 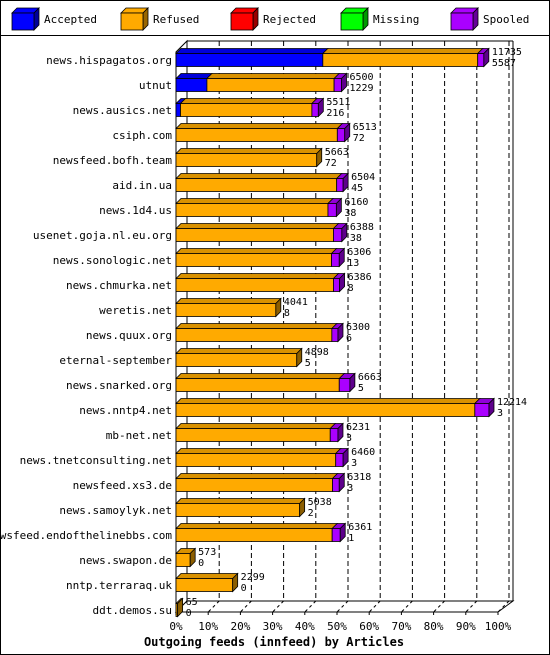 What do you see at coordinates (337, 626) in the screenshot?
I see `x-tick-label: 50%` at bounding box center [337, 626].